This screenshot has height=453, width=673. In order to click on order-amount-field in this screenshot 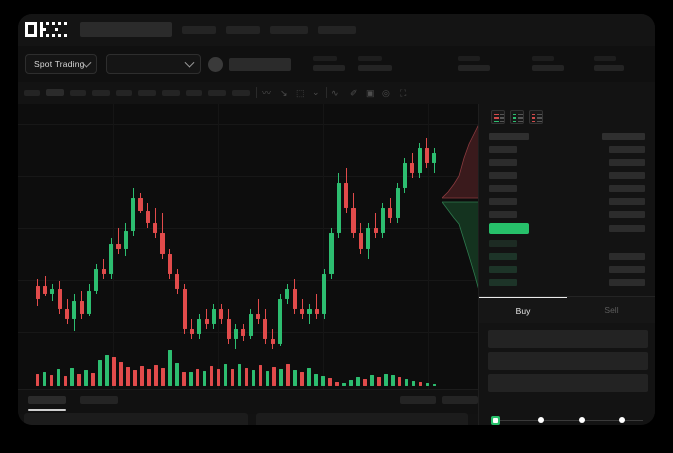, I will do `click(568, 361)`.